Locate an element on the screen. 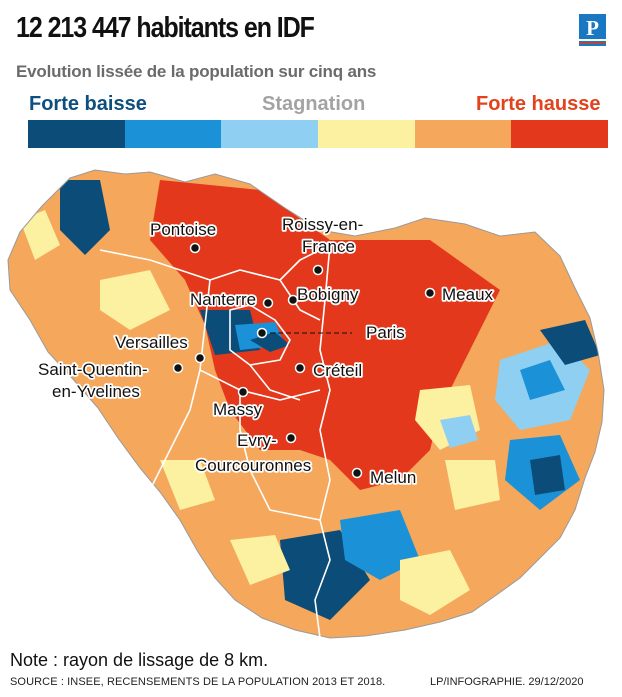 The height and width of the screenshot is (697, 622). city-massy: Massy is located at coordinates (237, 403).